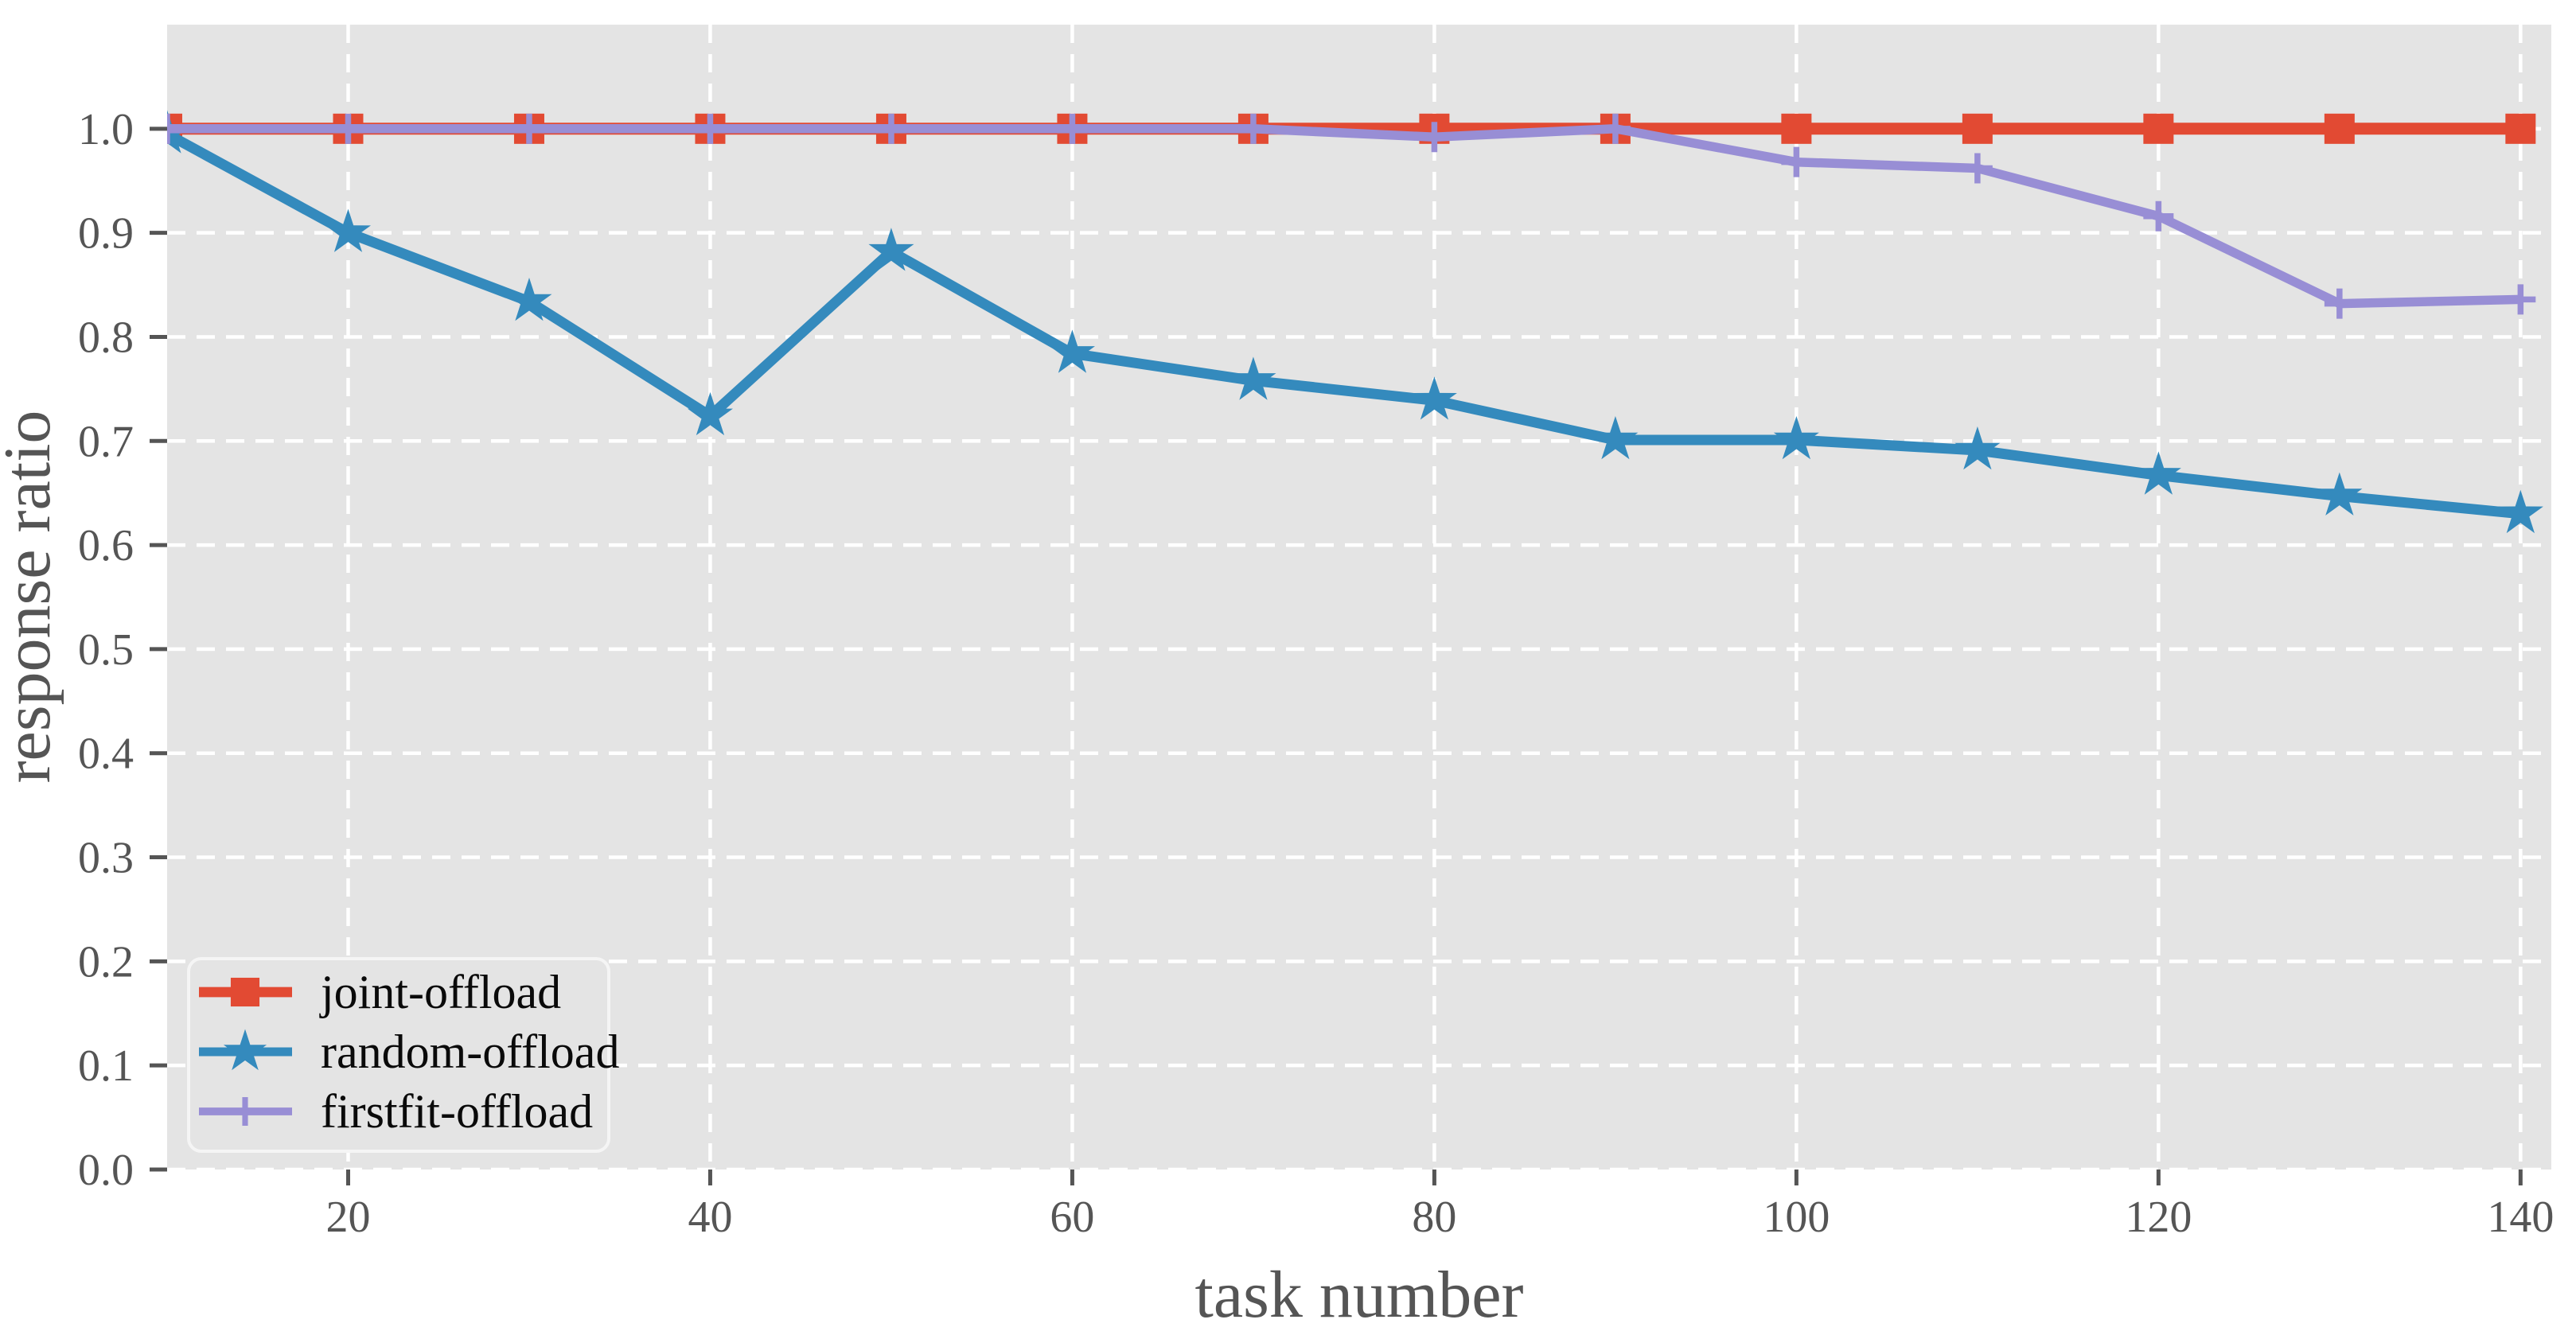 Image resolution: width=2576 pixels, height=1335 pixels. I want to click on x-tick-label-140: 140, so click(2520, 1217).